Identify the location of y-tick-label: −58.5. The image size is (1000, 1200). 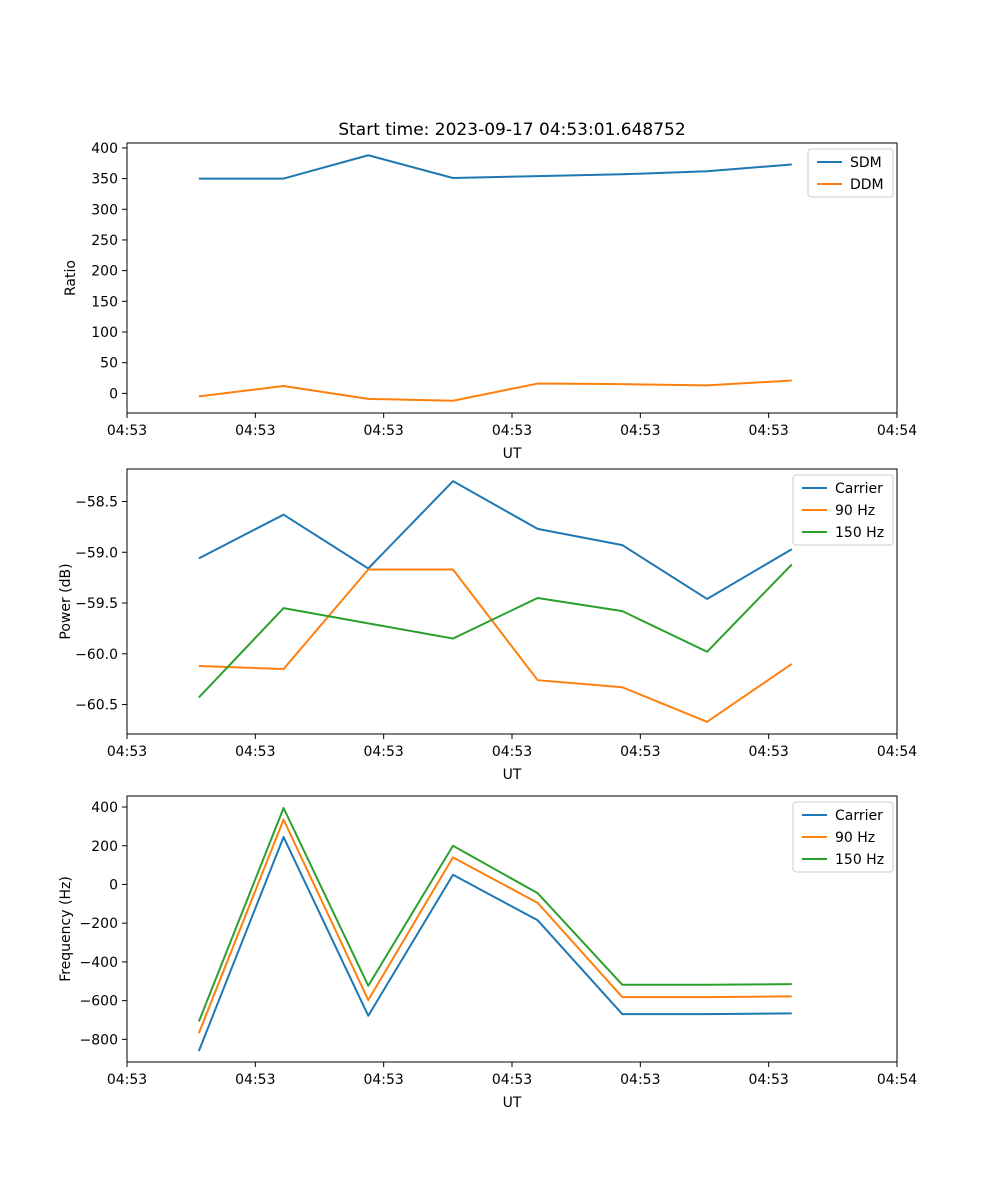
(96, 502).